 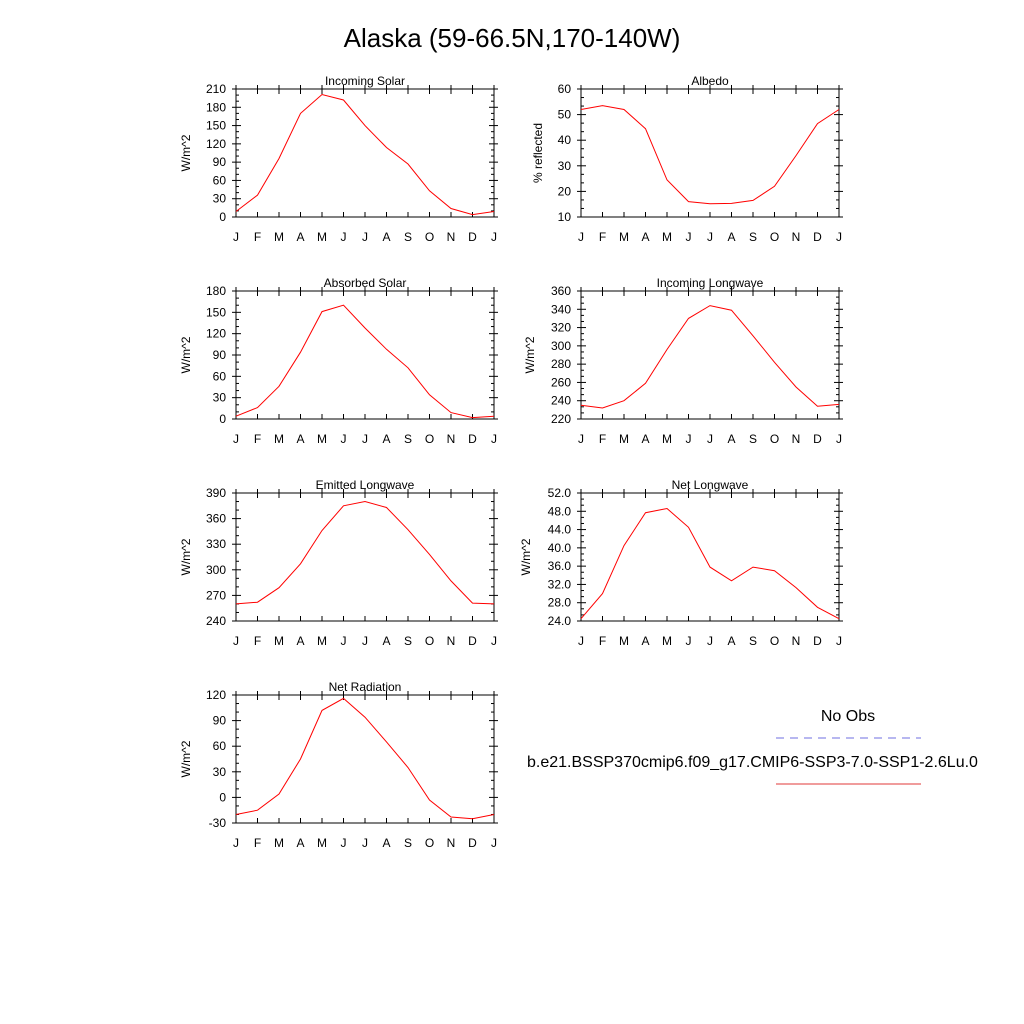 What do you see at coordinates (186, 556) in the screenshot?
I see `y-axis-label: W/m^2` at bounding box center [186, 556].